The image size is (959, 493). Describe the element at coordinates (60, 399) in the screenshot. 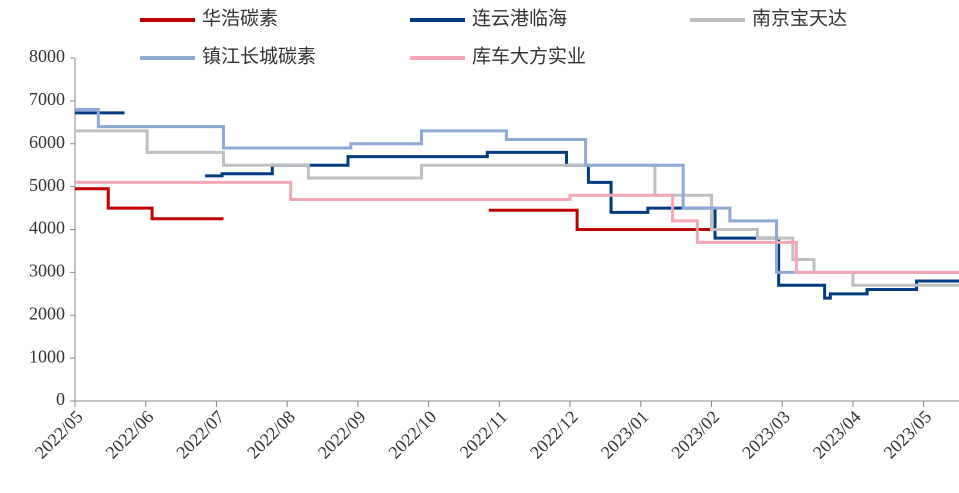

I see `y-tick-label: 0` at that location.